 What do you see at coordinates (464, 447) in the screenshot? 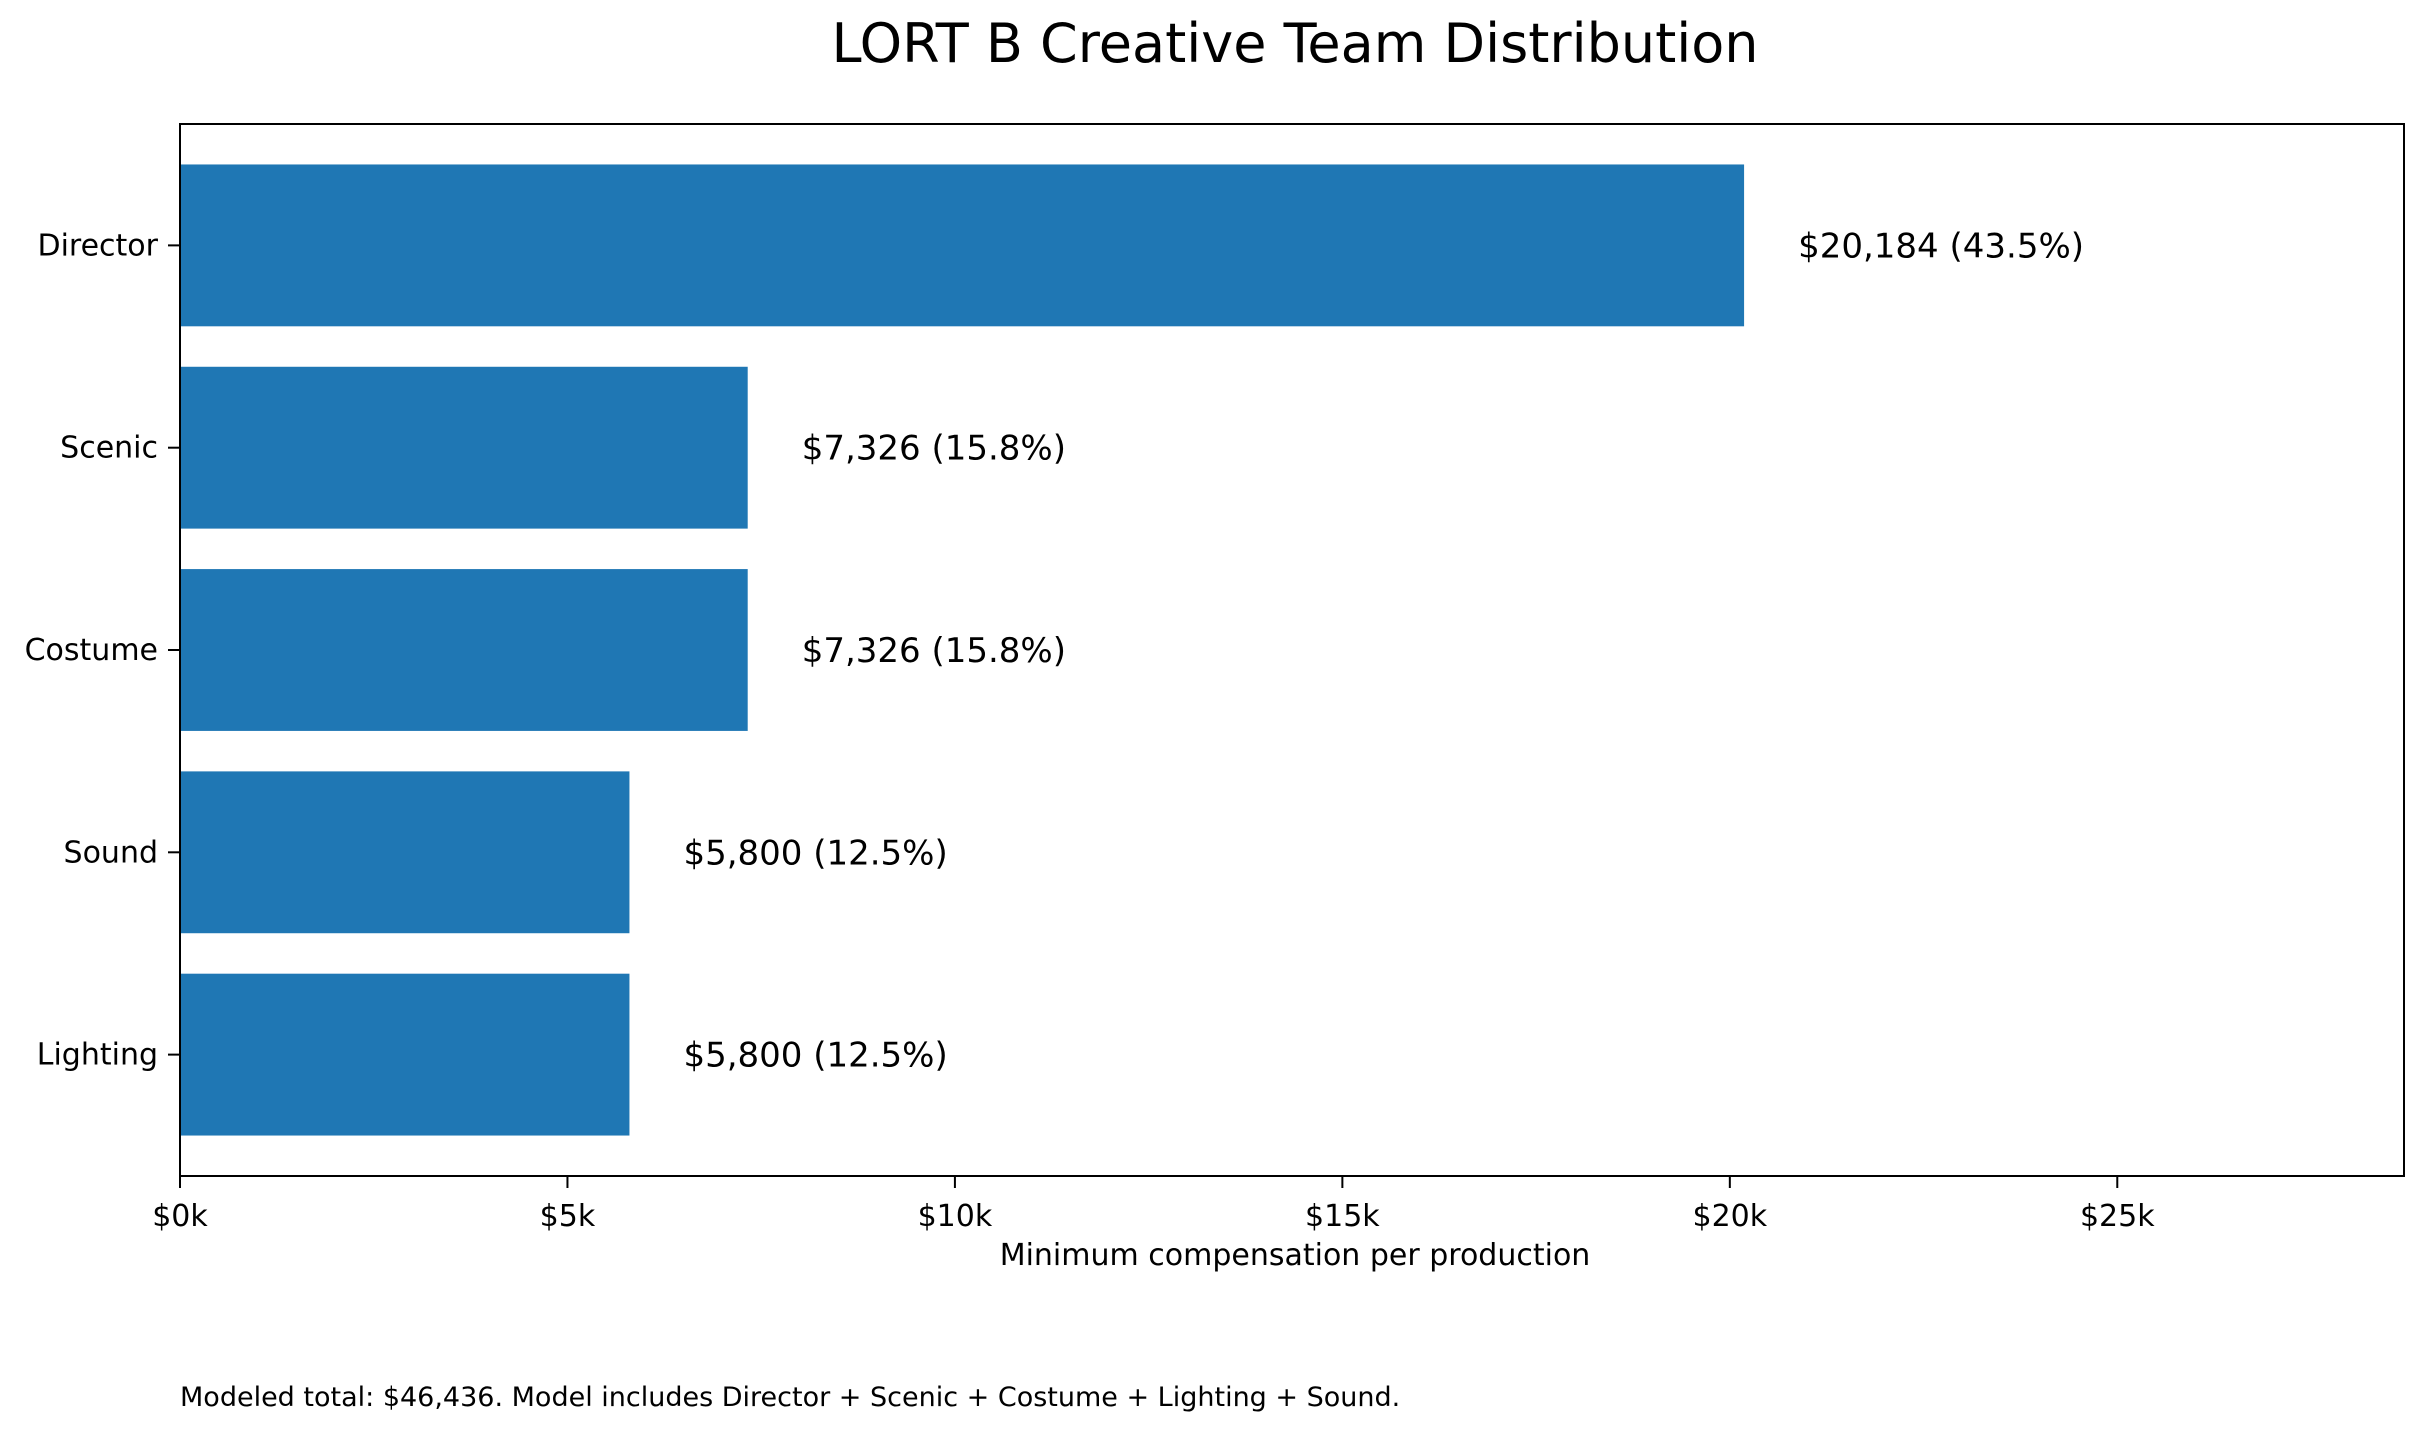
I see `bar-scenic` at bounding box center [464, 447].